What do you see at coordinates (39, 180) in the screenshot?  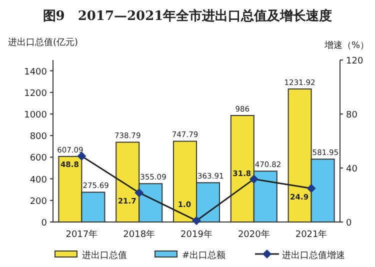 I see `y-tick-label: 400` at bounding box center [39, 180].